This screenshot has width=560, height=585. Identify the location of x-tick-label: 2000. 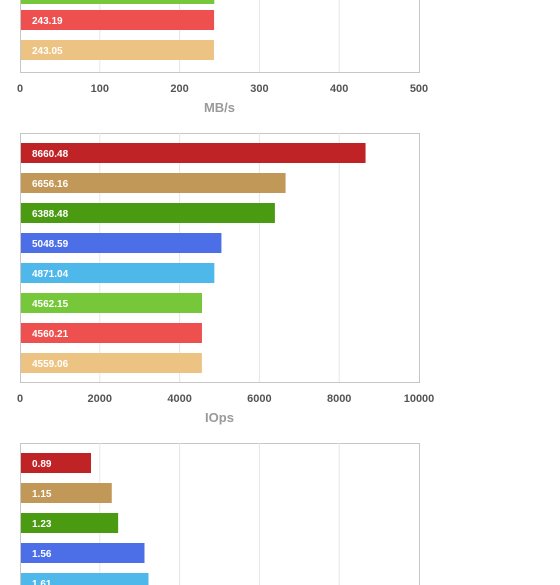
(100, 399).